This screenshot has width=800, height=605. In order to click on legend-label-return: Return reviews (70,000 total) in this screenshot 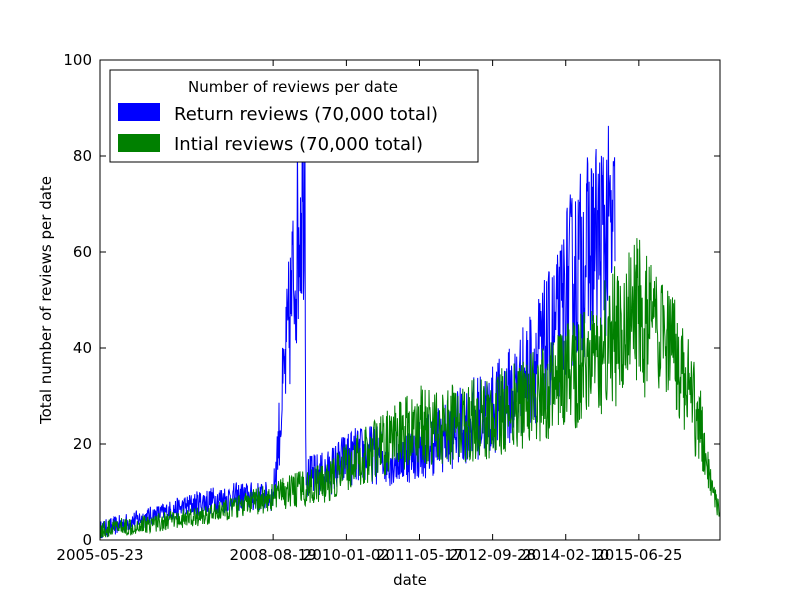, I will do `click(306, 114)`.